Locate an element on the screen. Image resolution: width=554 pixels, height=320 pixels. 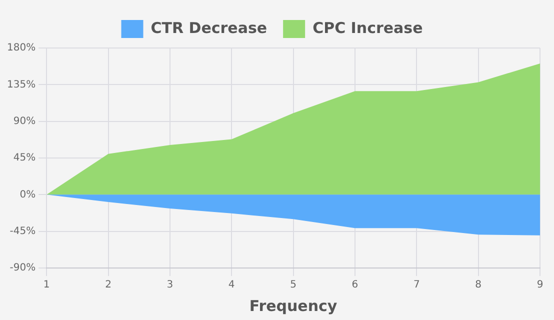
x-tick-label: 9 is located at coordinates (540, 285).